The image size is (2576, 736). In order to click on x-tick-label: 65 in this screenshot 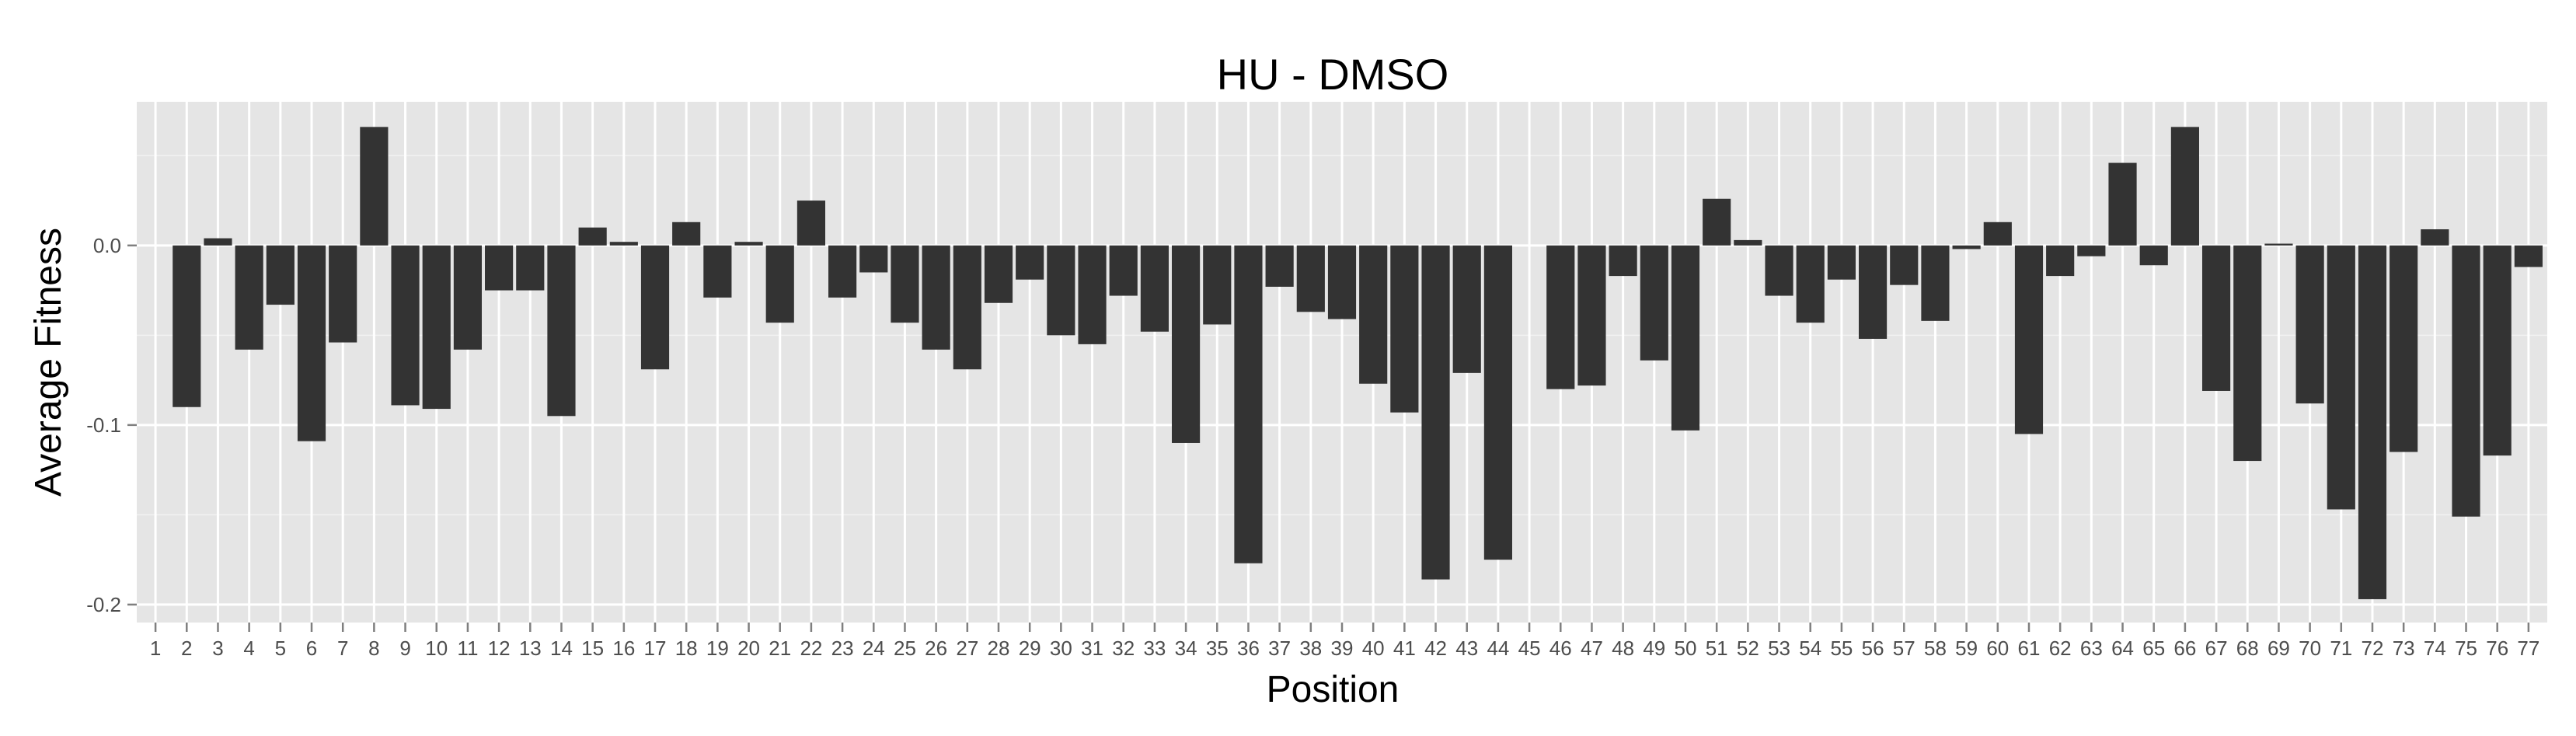, I will do `click(2153, 648)`.